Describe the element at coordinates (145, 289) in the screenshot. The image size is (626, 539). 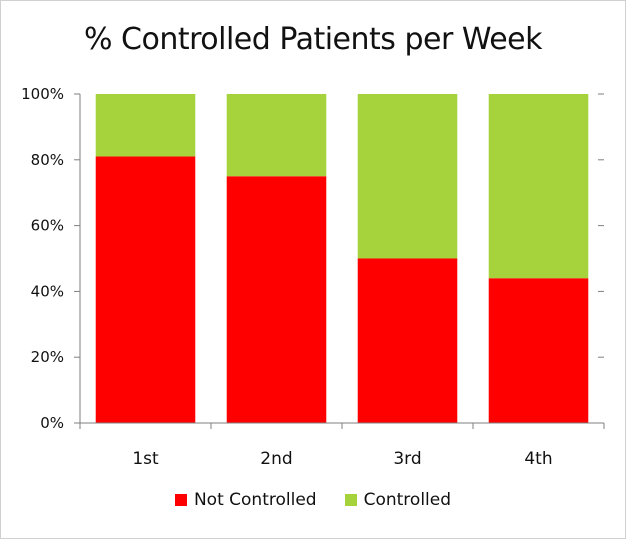
I see `bar-not-controlled-1st` at that location.